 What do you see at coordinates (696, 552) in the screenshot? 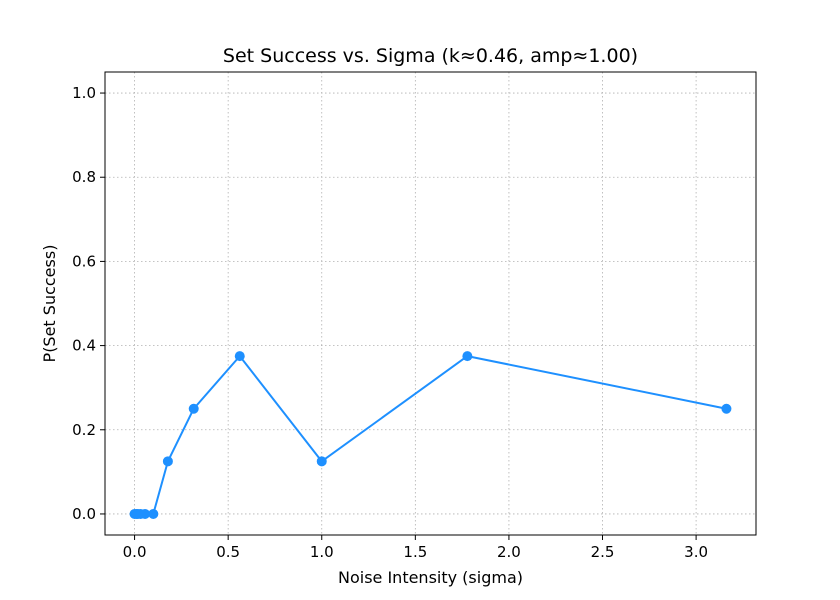
I see `x-tick-label: 3.0` at bounding box center [696, 552].